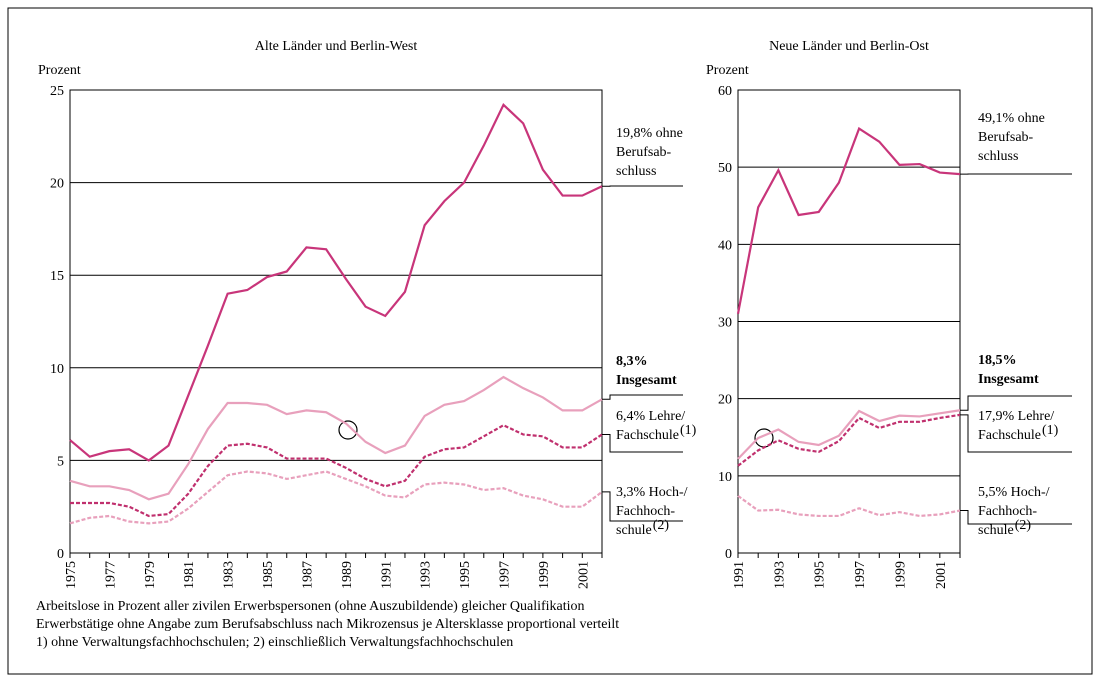 The width and height of the screenshot is (1101, 682). Describe the element at coordinates (650, 416) in the screenshot. I see `series-label: 6,4% Lehre/` at that location.